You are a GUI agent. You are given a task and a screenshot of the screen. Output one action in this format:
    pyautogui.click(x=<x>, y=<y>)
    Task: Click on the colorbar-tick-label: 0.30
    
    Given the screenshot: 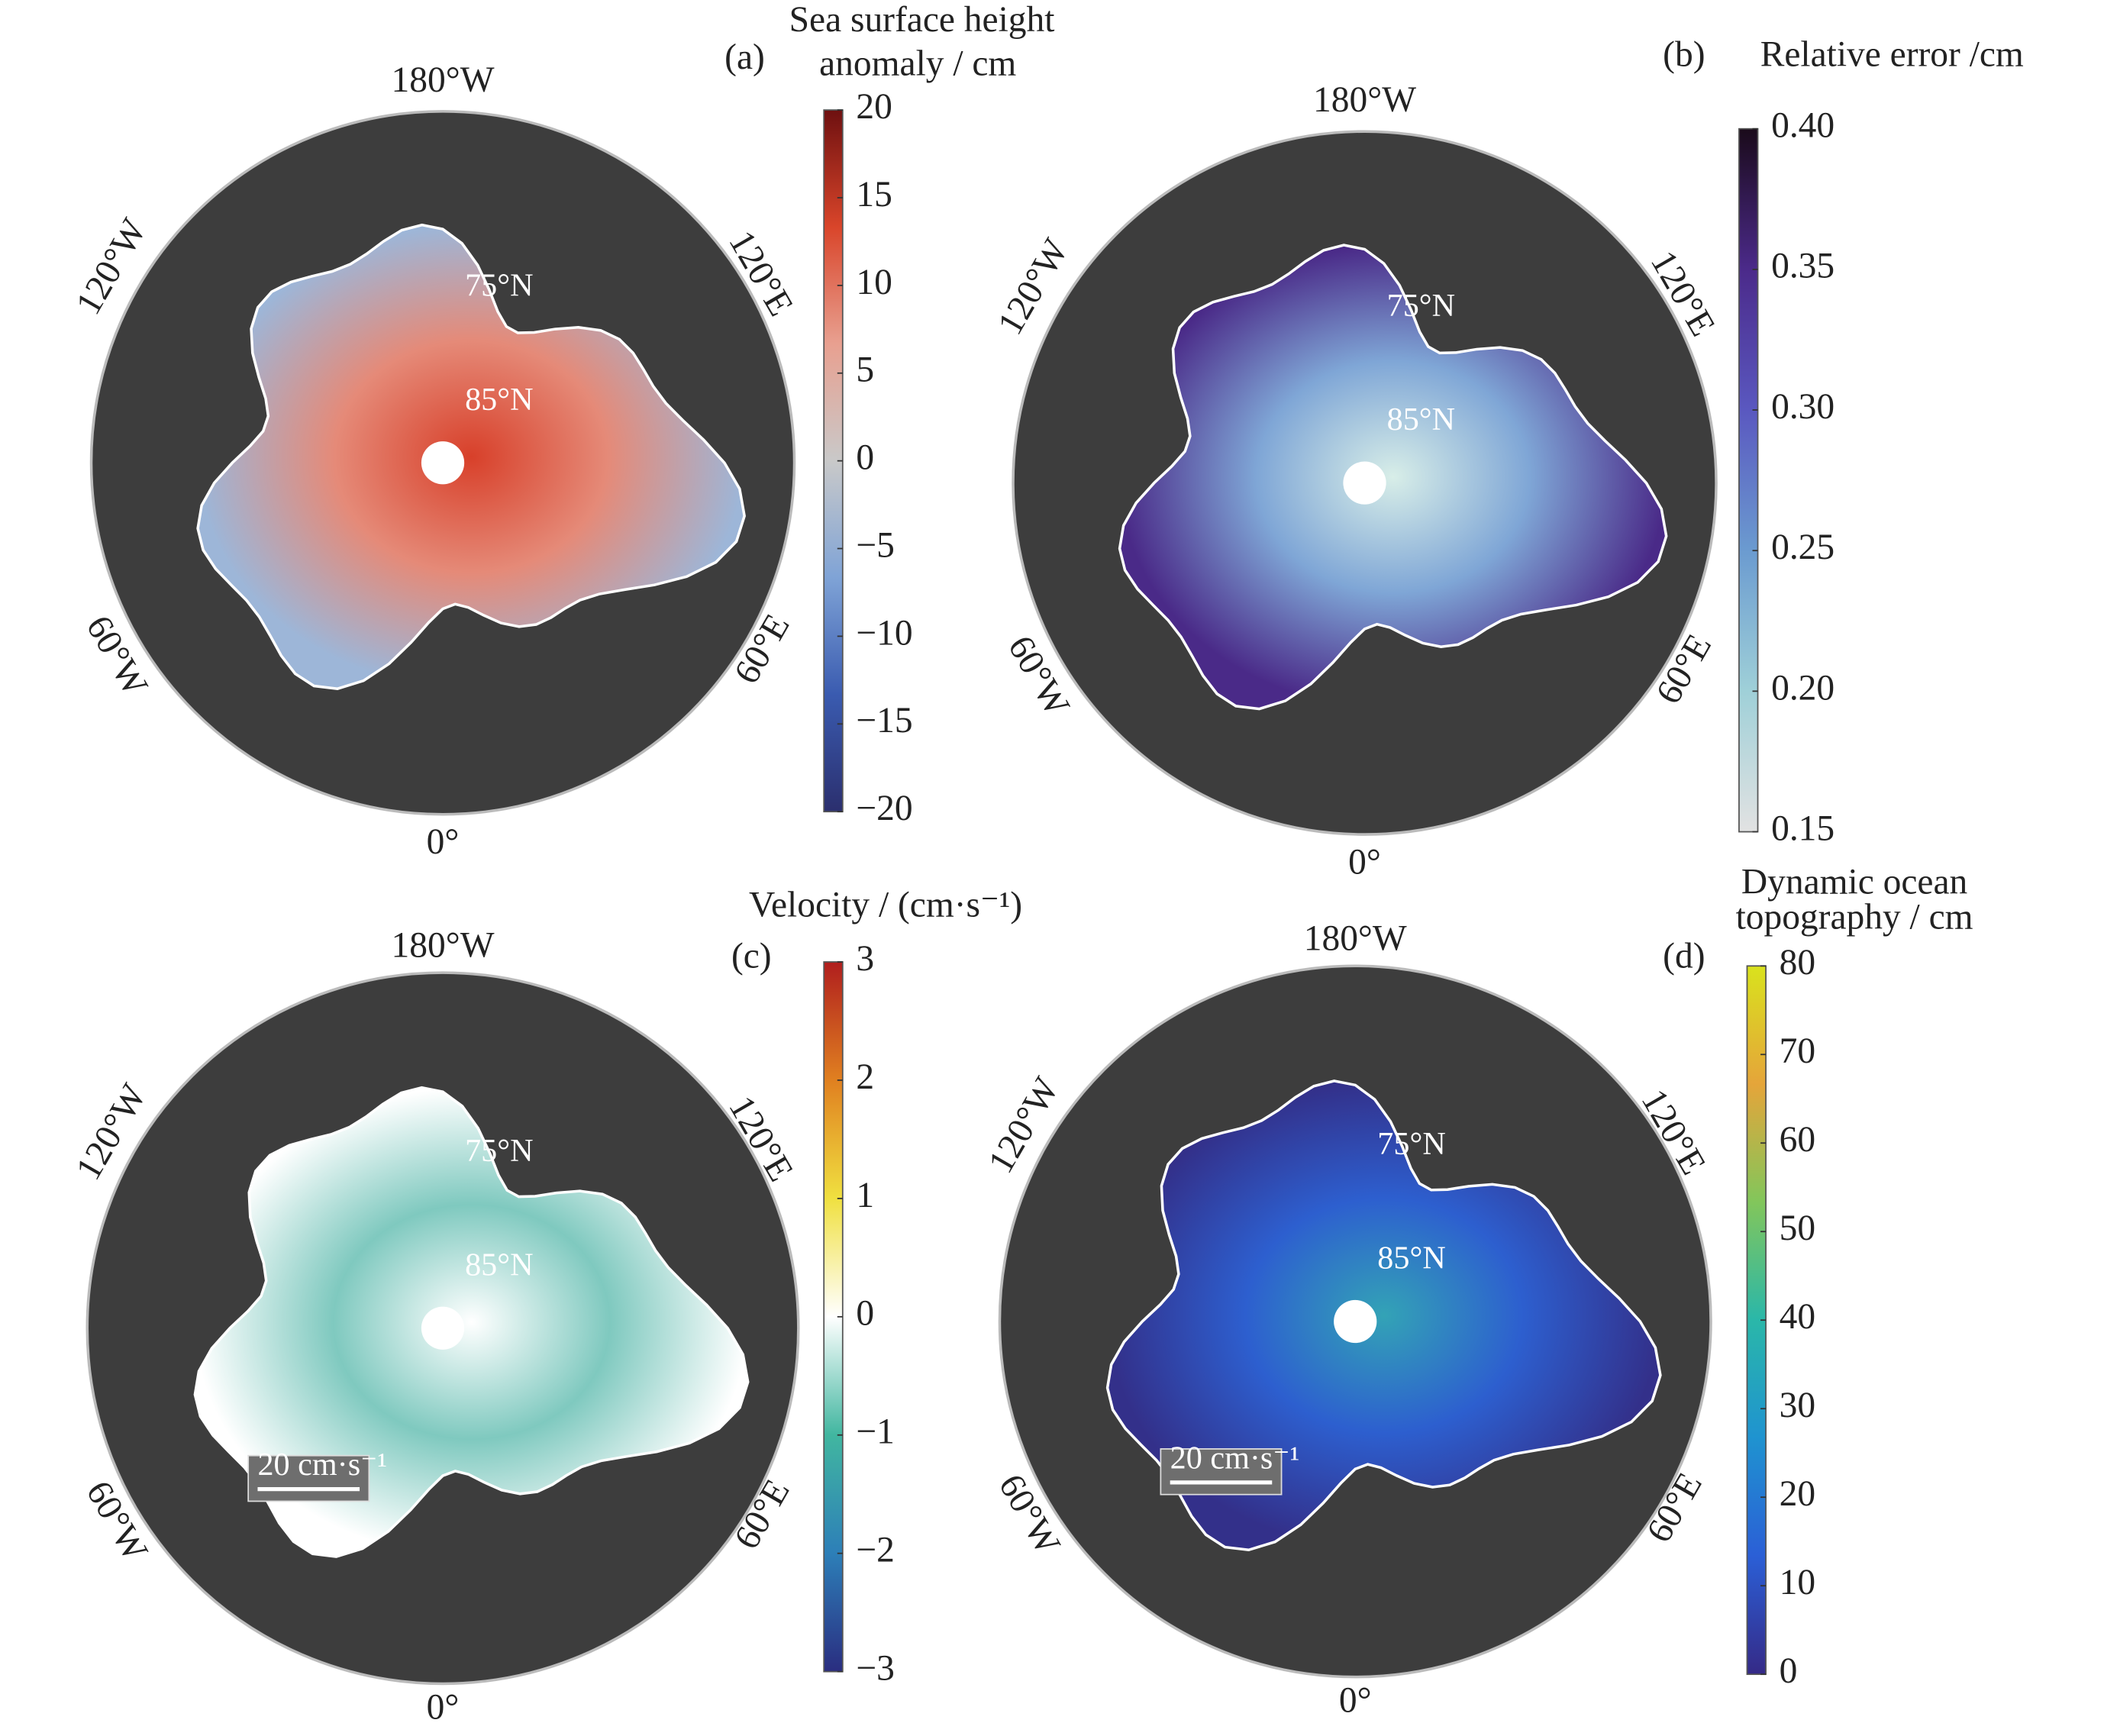 What is the action you would take?
    pyautogui.click(x=1803, y=407)
    